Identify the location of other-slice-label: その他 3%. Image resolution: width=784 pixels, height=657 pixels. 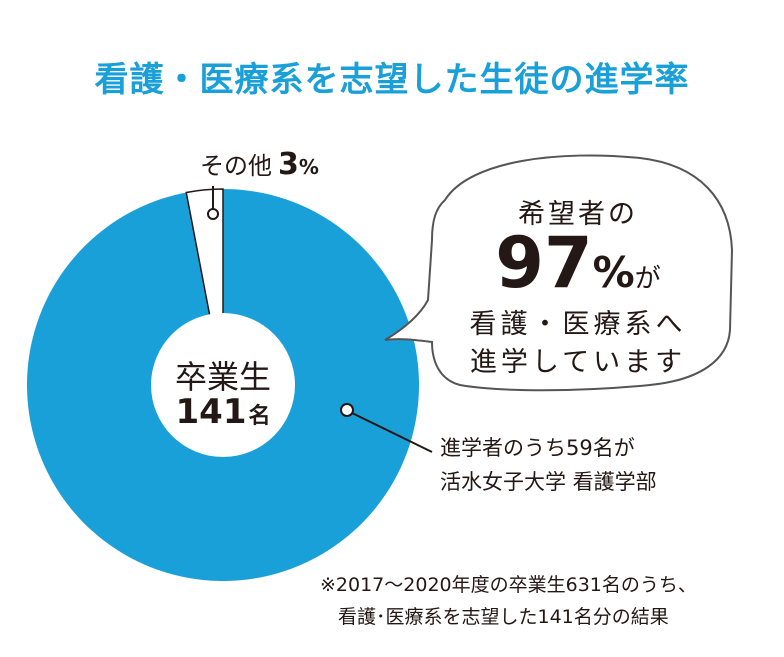
(259, 164).